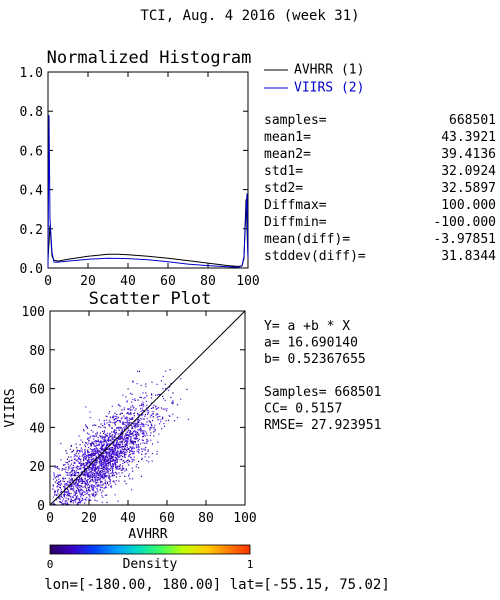  Describe the element at coordinates (208, 281) in the screenshot. I see `histogram-xtick-label: 80` at that location.